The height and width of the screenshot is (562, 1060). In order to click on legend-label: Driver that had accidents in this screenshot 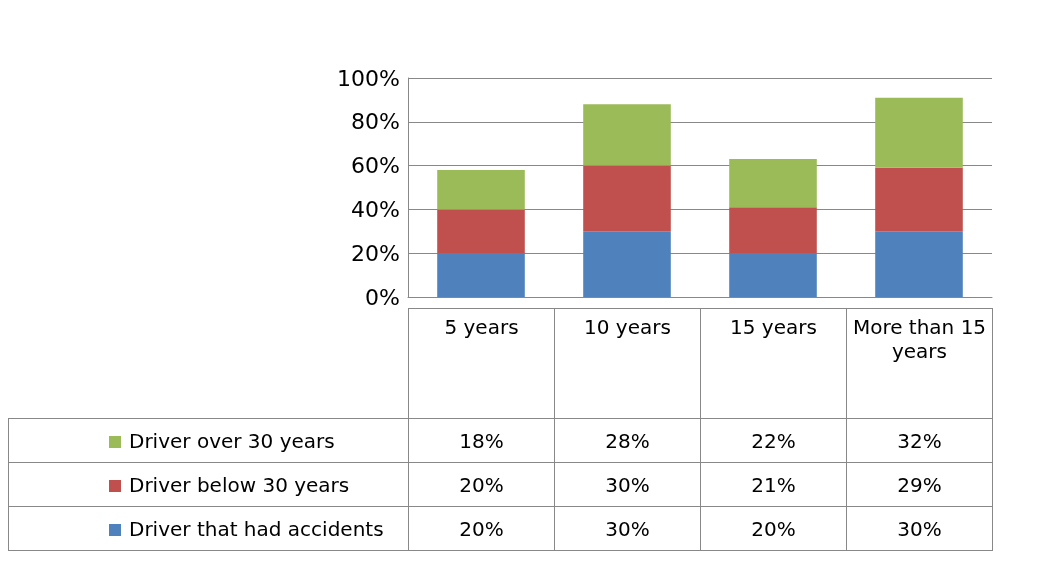, I will do `click(208, 528)`.